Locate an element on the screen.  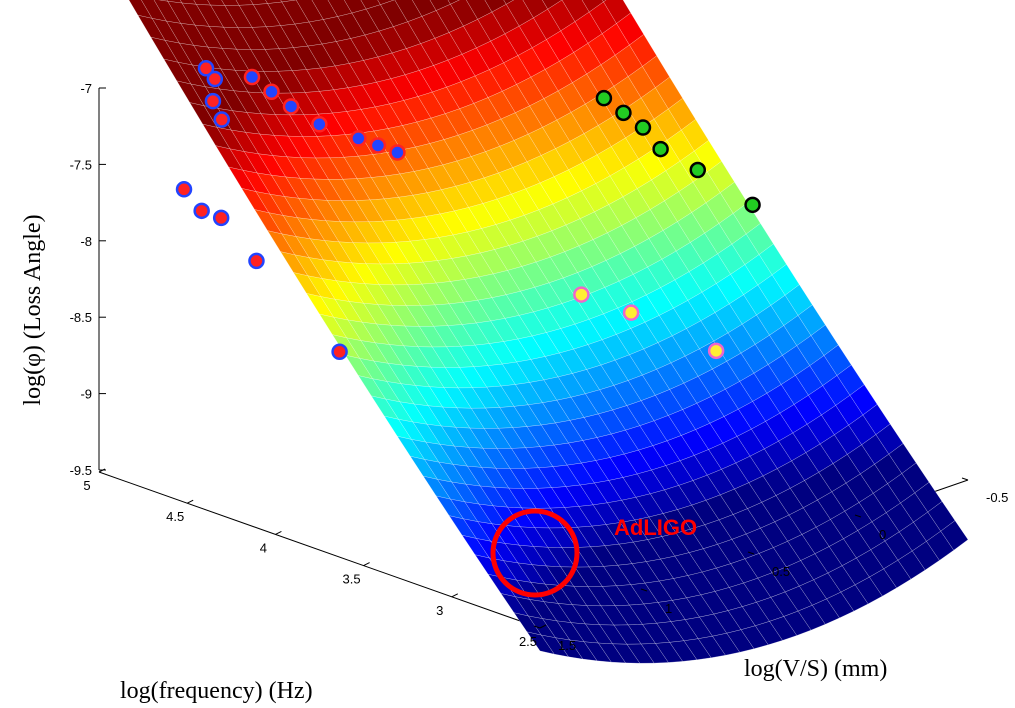
z-tick-label: -7.5 is located at coordinates (81, 164).